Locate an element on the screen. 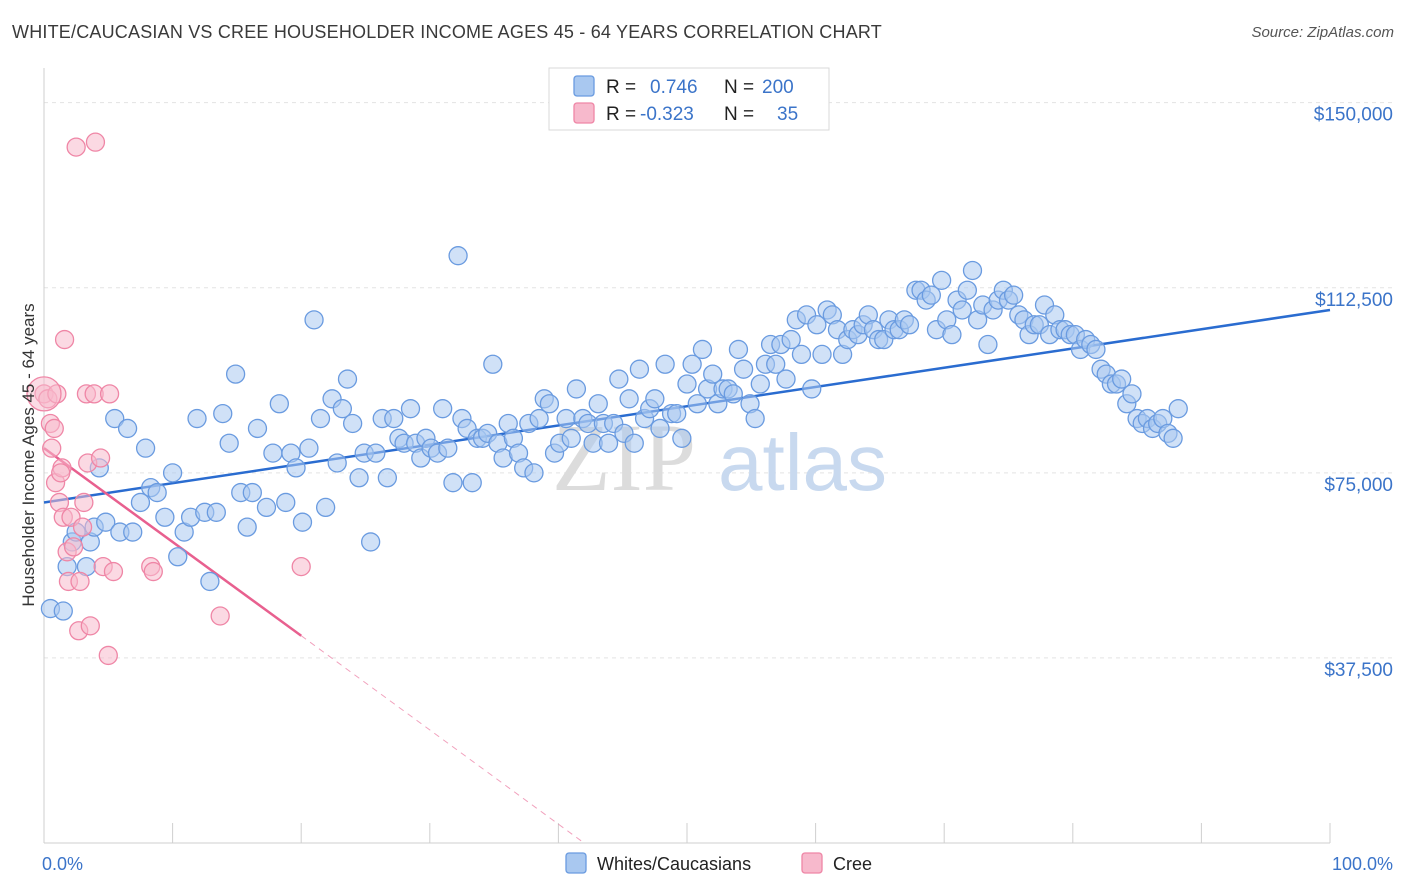 The height and width of the screenshot is (892, 1406). correlation-legend: R = 0.746 N = 200 R = -0.323 N = 35 is located at coordinates (689, 99).